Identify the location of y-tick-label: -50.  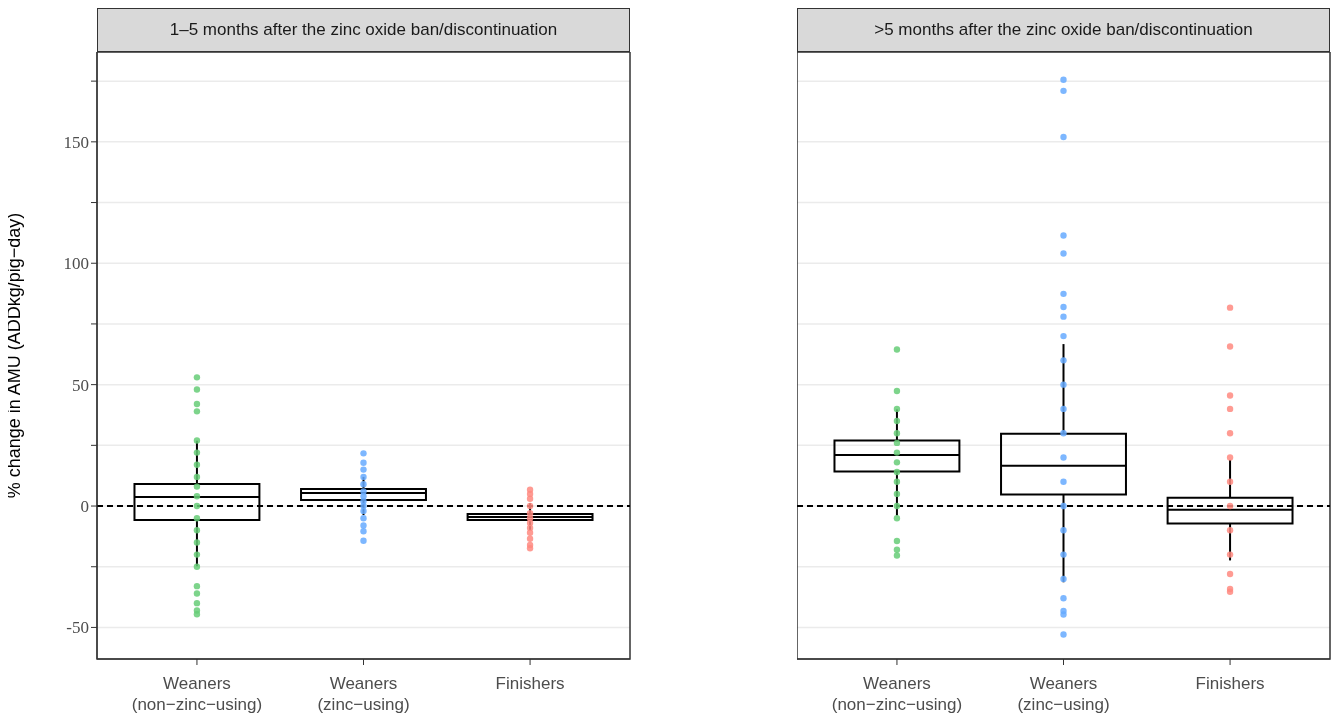
(77, 628).